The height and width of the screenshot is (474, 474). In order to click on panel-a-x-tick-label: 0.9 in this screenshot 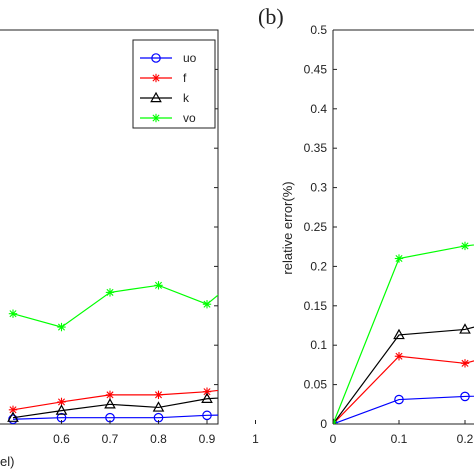, I will do `click(207, 439)`.